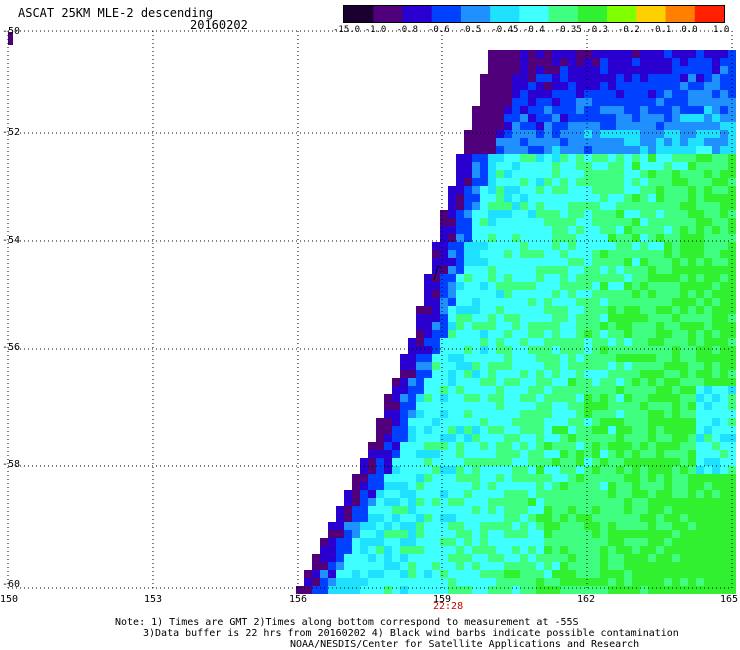  What do you see at coordinates (729, 599) in the screenshot?
I see `lon-label: 165` at bounding box center [729, 599].